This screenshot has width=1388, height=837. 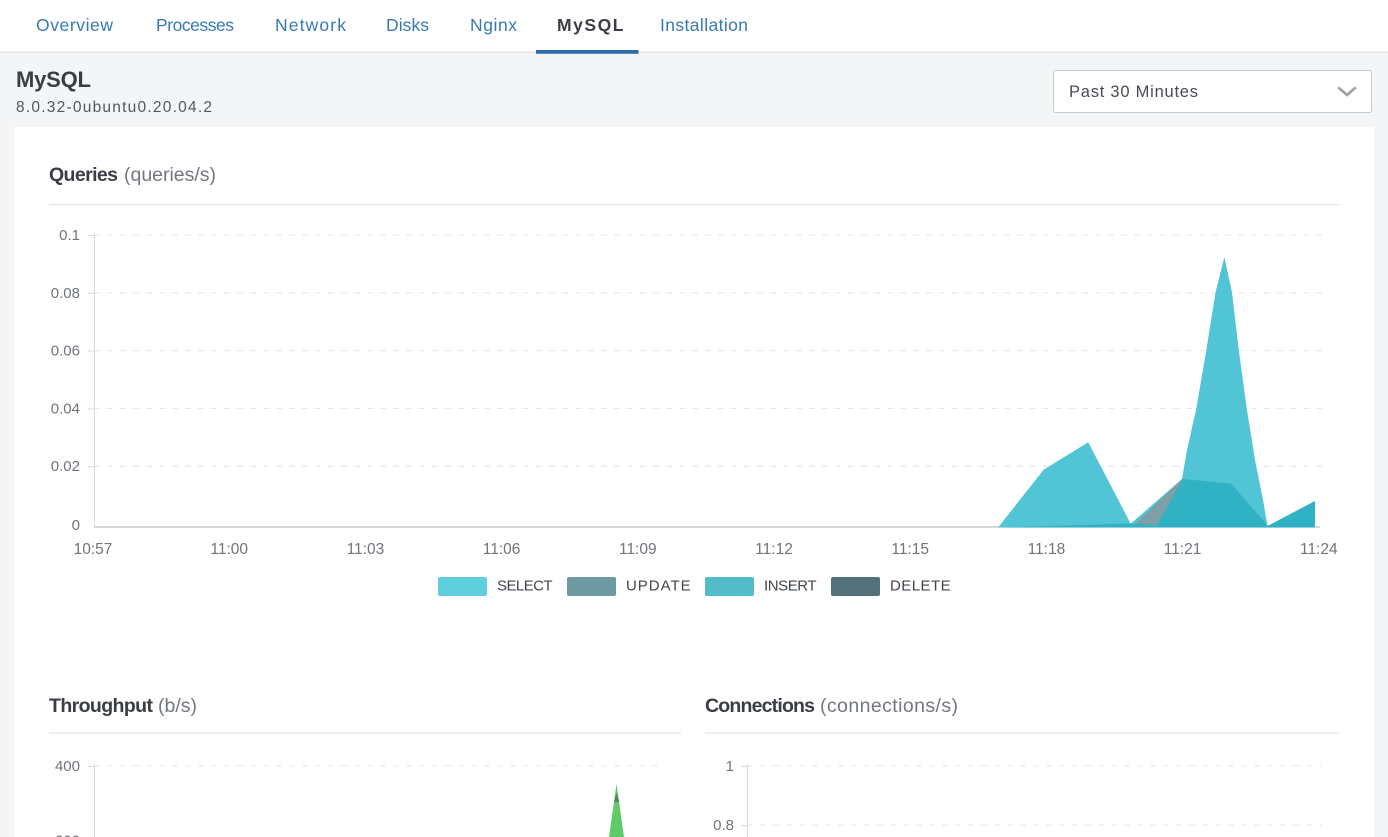 What do you see at coordinates (525, 586) in the screenshot?
I see `svg-text: SELECT` at bounding box center [525, 586].